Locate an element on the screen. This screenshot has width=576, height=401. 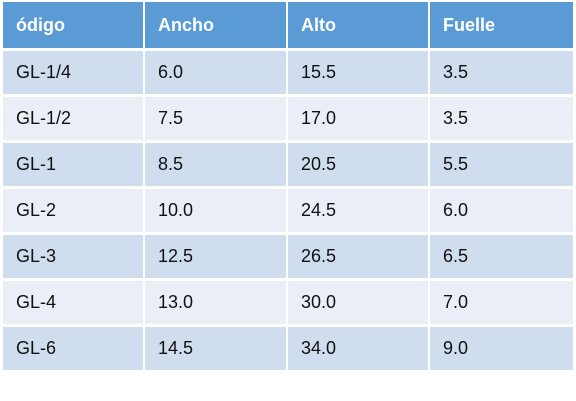
table-row: GL-1/2 7.5 17.0 3.5 is located at coordinates (288, 120).